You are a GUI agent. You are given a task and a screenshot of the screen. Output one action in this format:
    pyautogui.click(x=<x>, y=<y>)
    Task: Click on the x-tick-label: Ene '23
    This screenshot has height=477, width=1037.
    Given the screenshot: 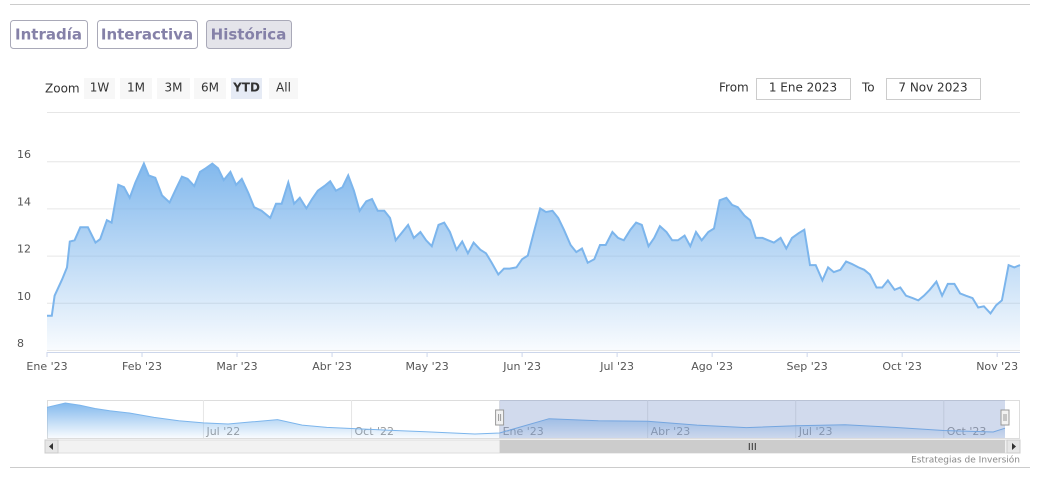 What is the action you would take?
    pyautogui.click(x=46, y=366)
    